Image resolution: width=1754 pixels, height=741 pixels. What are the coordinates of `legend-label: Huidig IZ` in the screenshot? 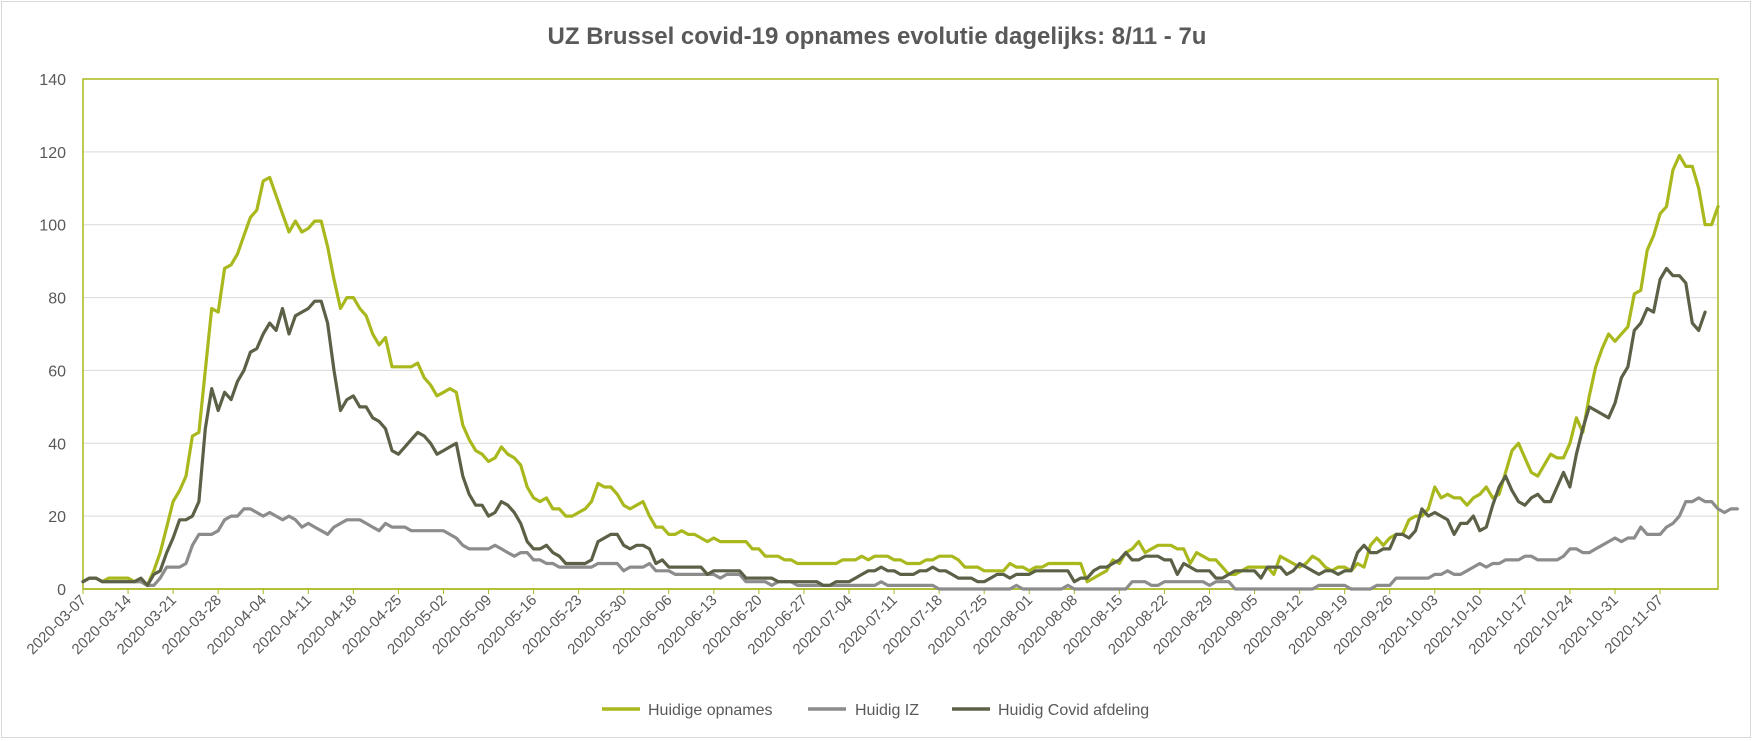 It's located at (887, 710).